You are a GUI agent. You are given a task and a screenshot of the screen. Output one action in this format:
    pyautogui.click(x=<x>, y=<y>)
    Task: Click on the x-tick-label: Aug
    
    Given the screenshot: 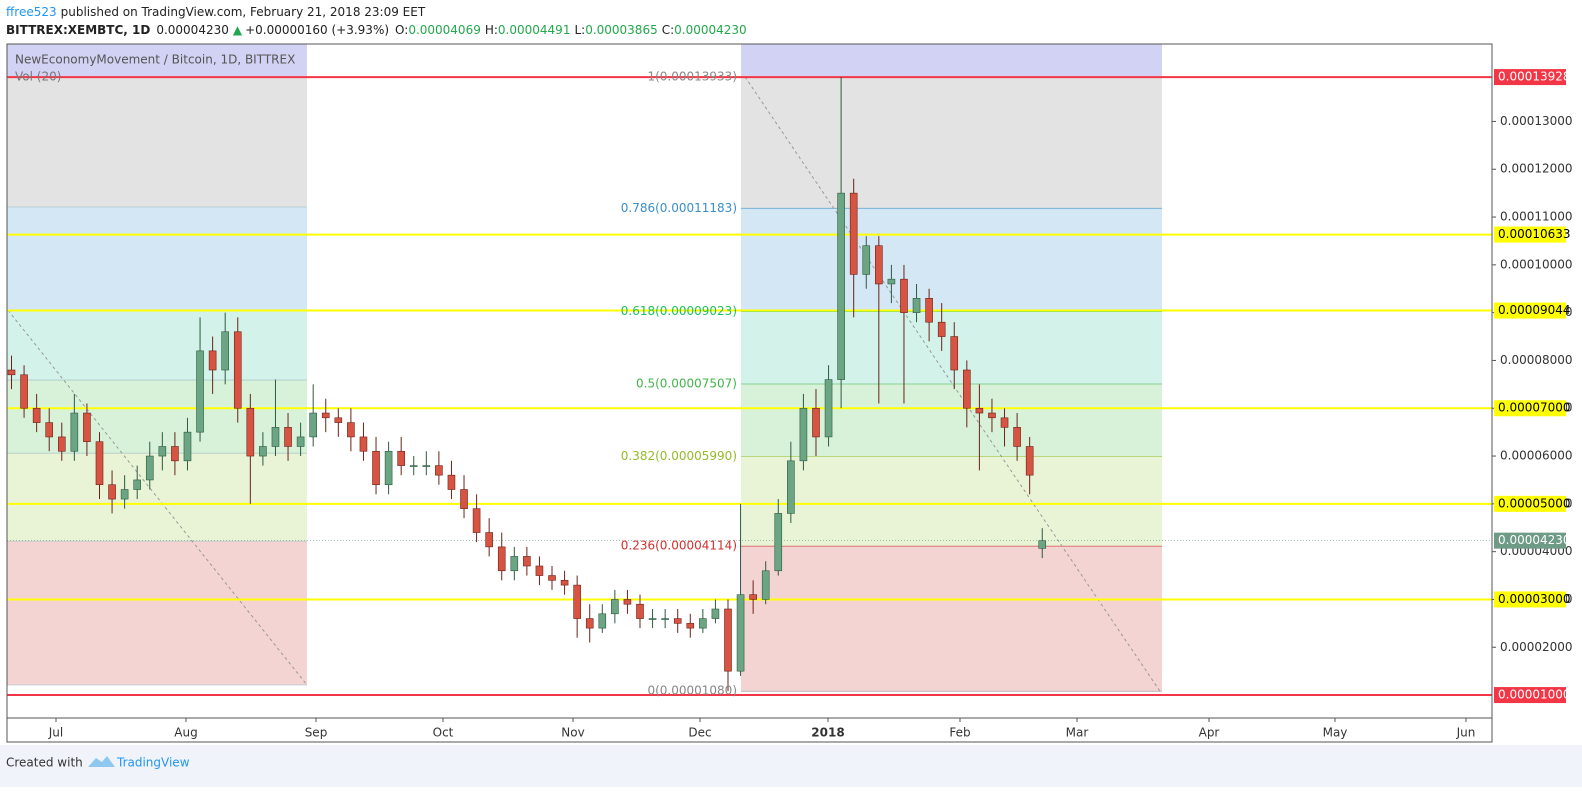 What is the action you would take?
    pyautogui.click(x=185, y=733)
    